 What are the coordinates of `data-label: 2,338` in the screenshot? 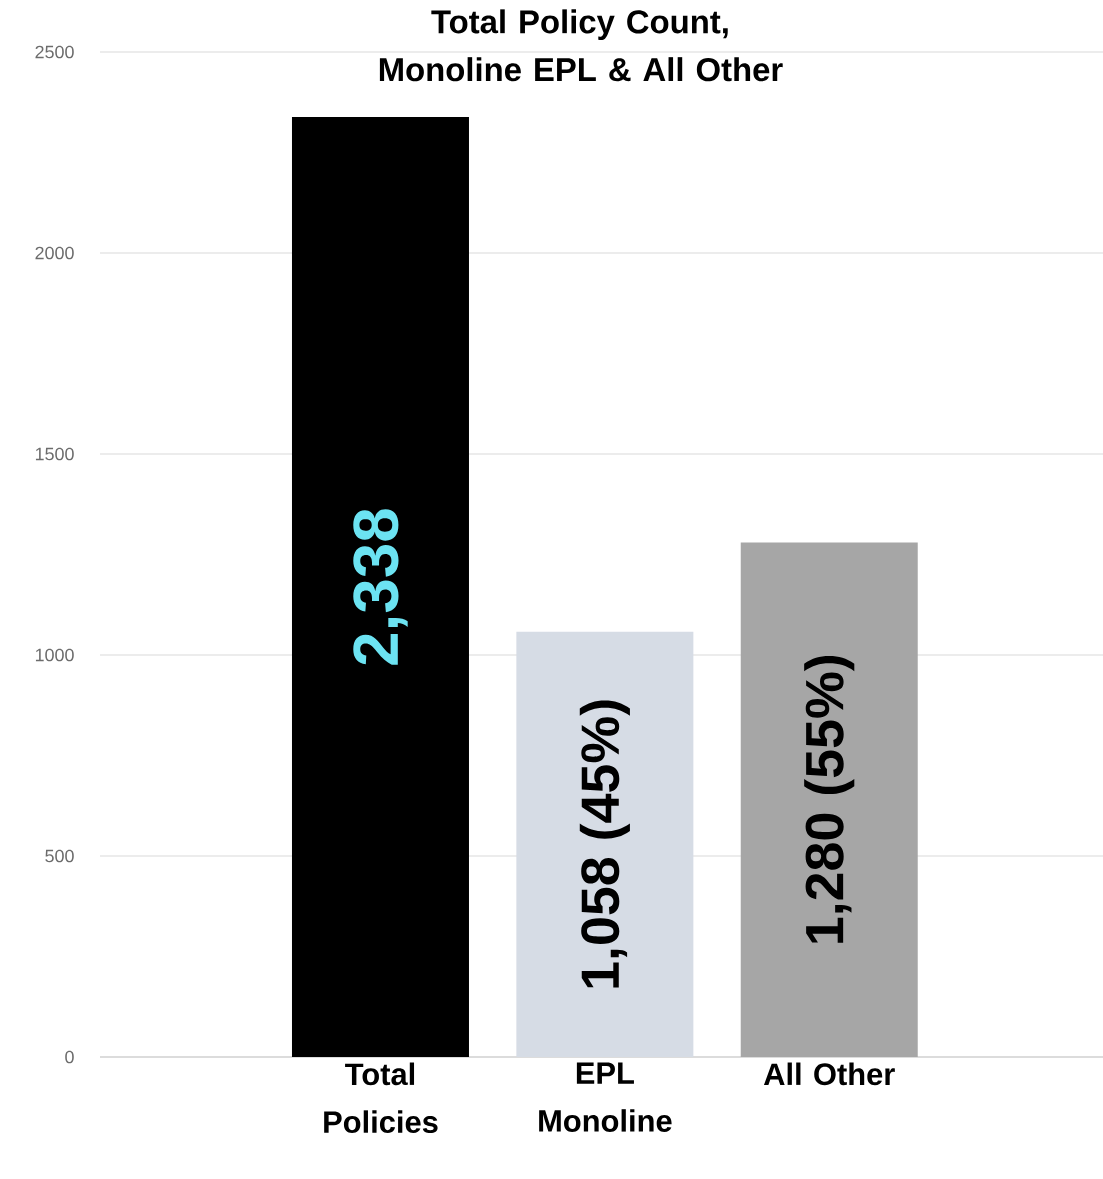 It's located at (380, 587).